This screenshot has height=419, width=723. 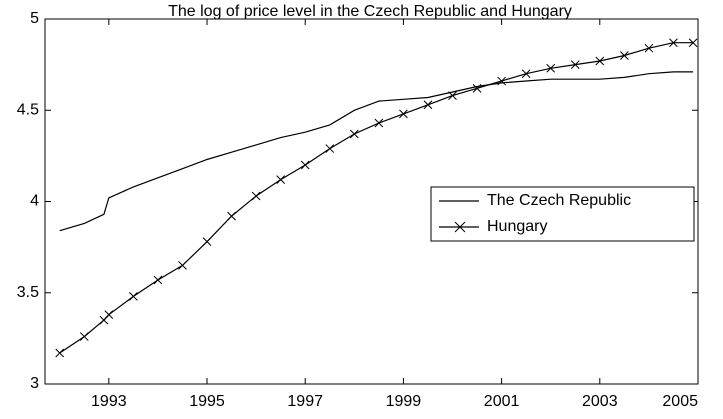 What do you see at coordinates (207, 401) in the screenshot?
I see `x-tick-label: 1995` at bounding box center [207, 401].